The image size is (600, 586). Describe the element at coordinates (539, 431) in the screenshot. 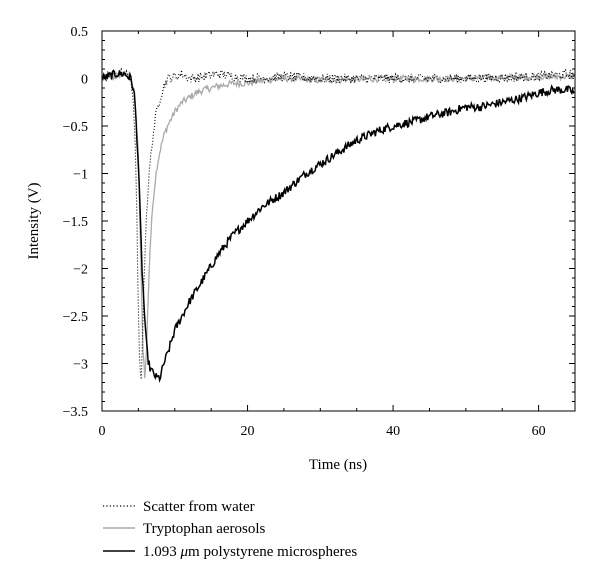

I see `x-tick-label: 60` at that location.